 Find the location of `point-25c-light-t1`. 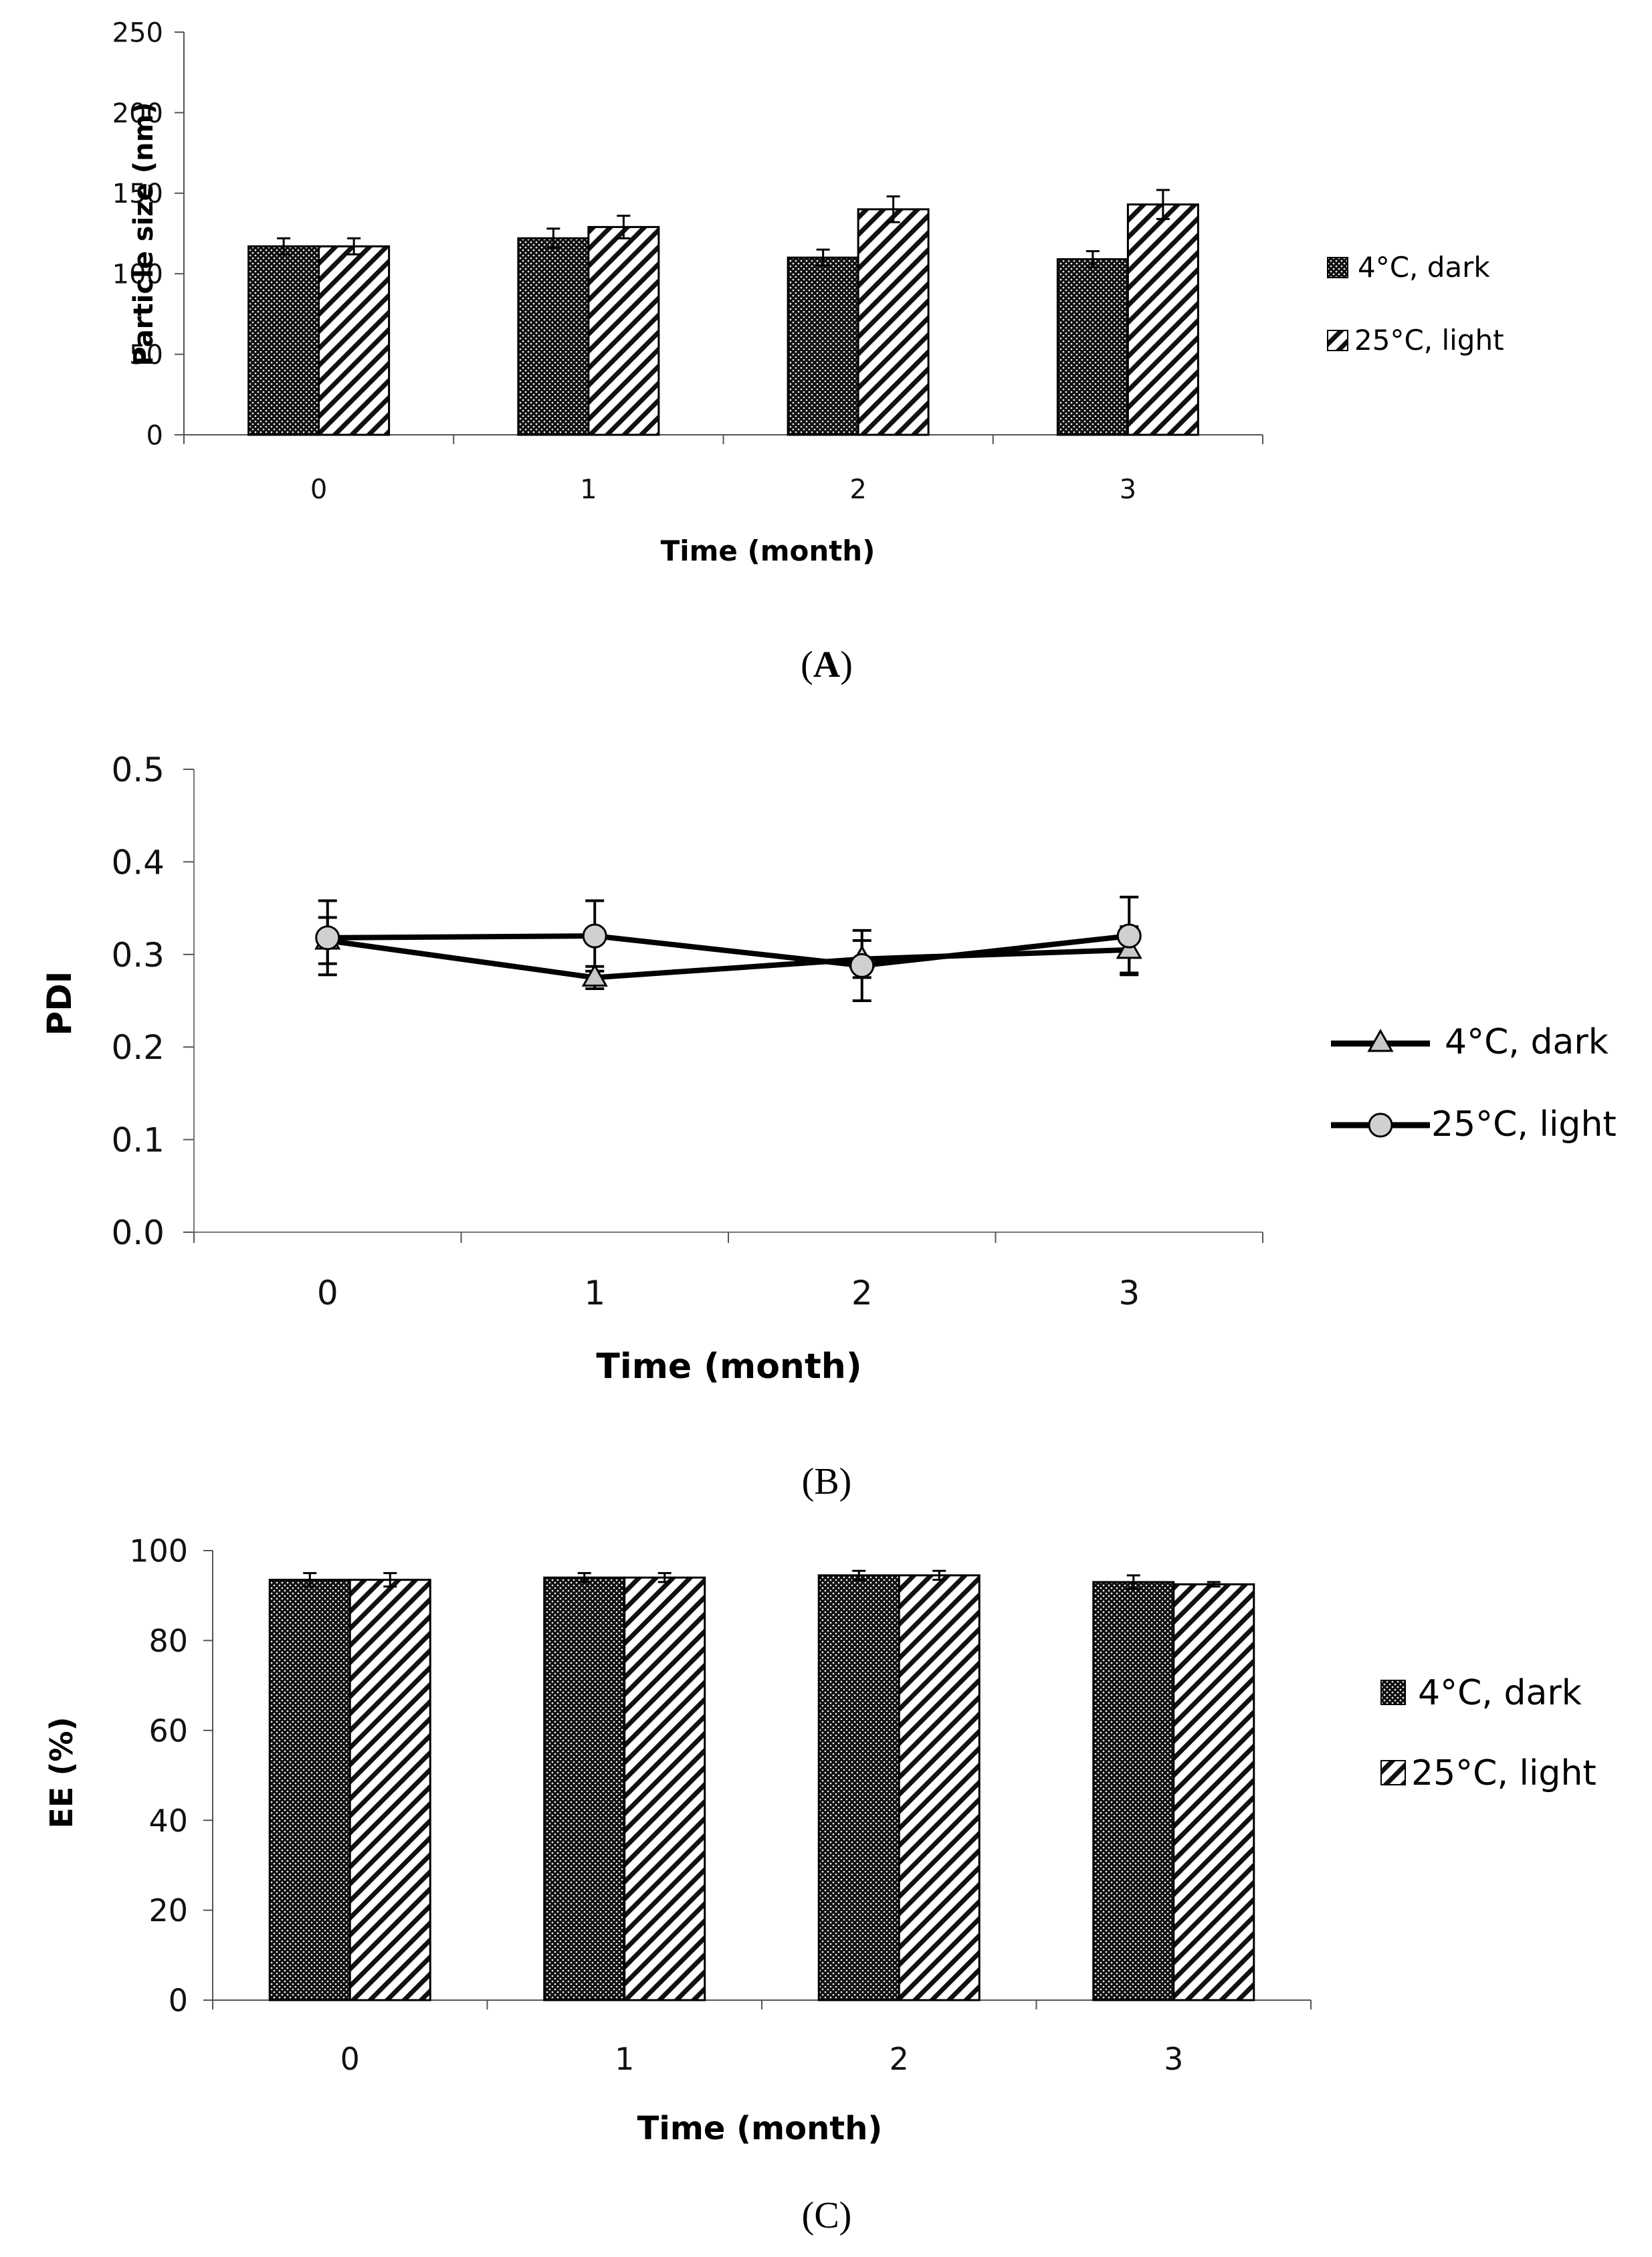

point-25c-light-t1 is located at coordinates (594, 936).